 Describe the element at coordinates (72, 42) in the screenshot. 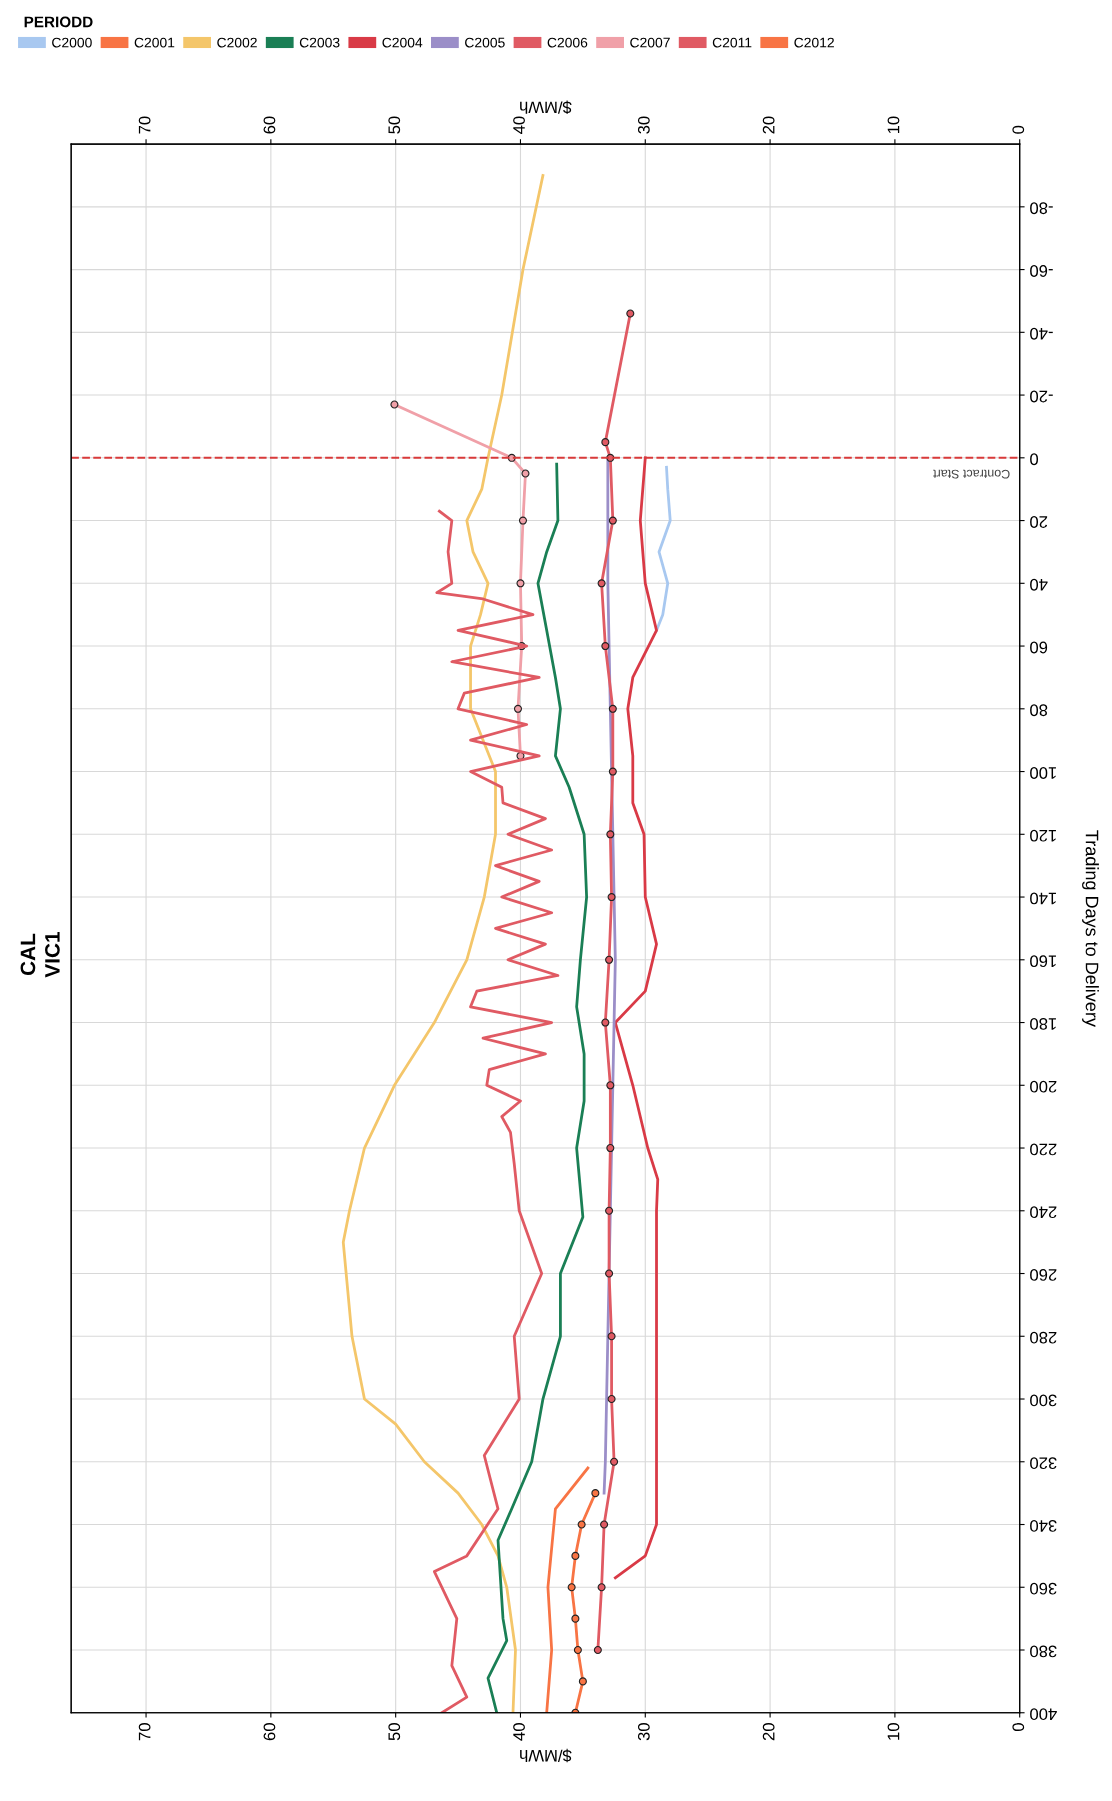

I see `legend-label: C2000` at that location.